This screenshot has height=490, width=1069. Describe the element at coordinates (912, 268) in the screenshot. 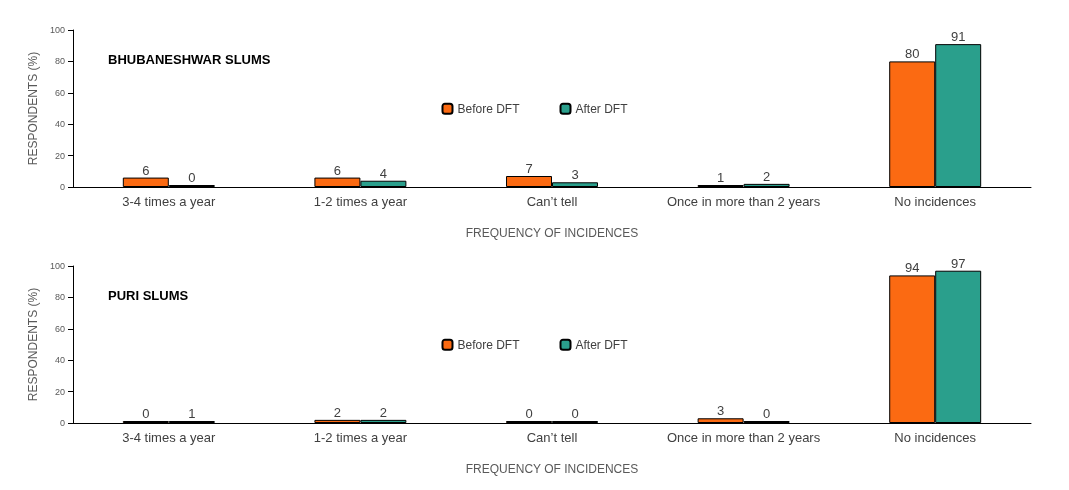

I see `data-label: 94` at that location.